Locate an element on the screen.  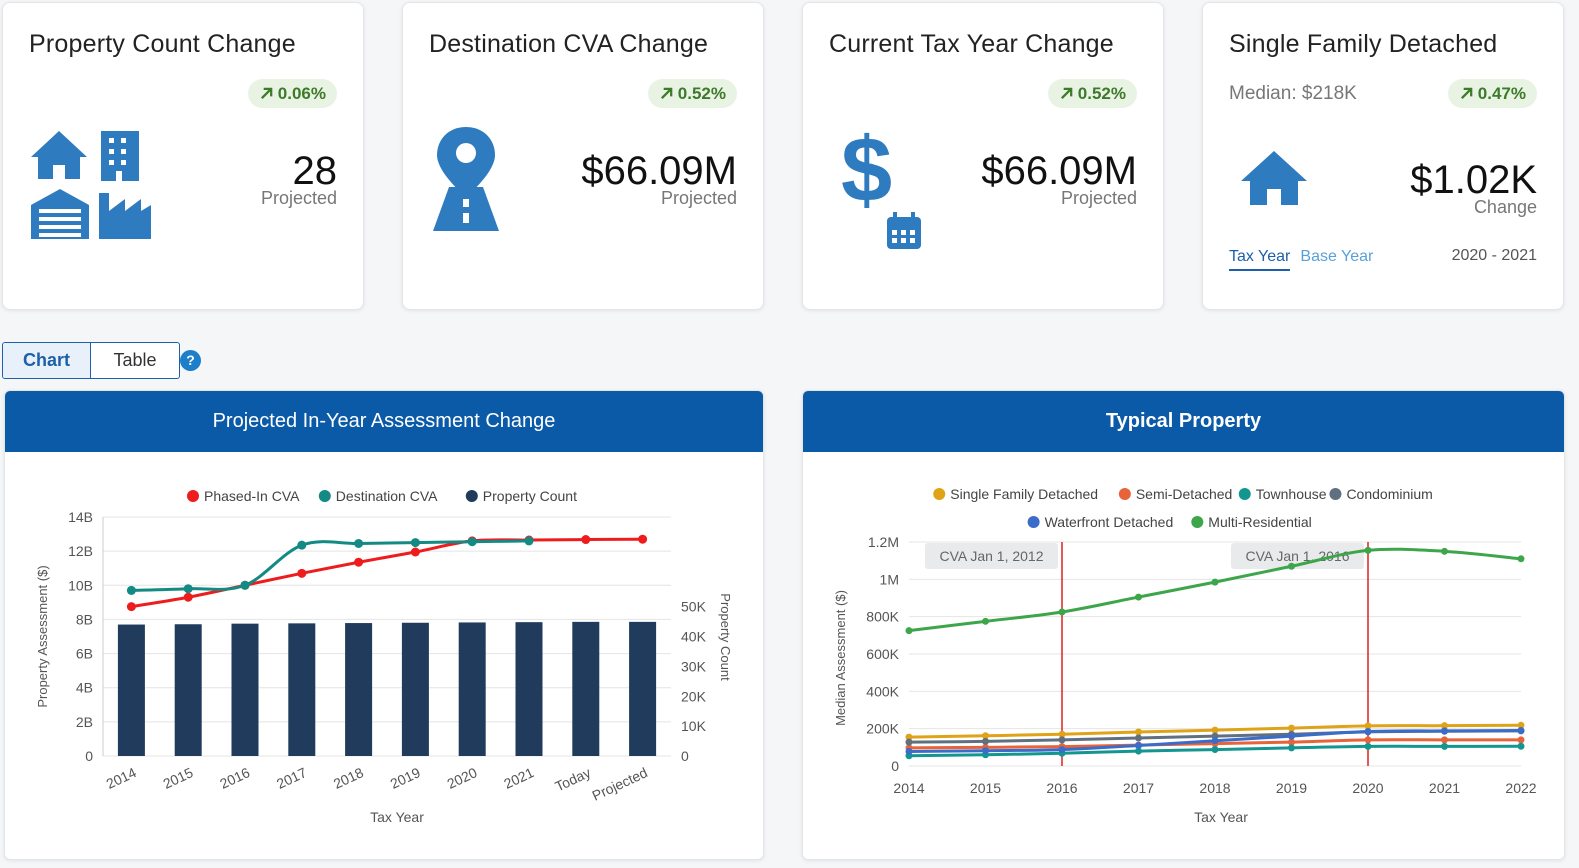
table-view-button: Table is located at coordinates (135, 360).